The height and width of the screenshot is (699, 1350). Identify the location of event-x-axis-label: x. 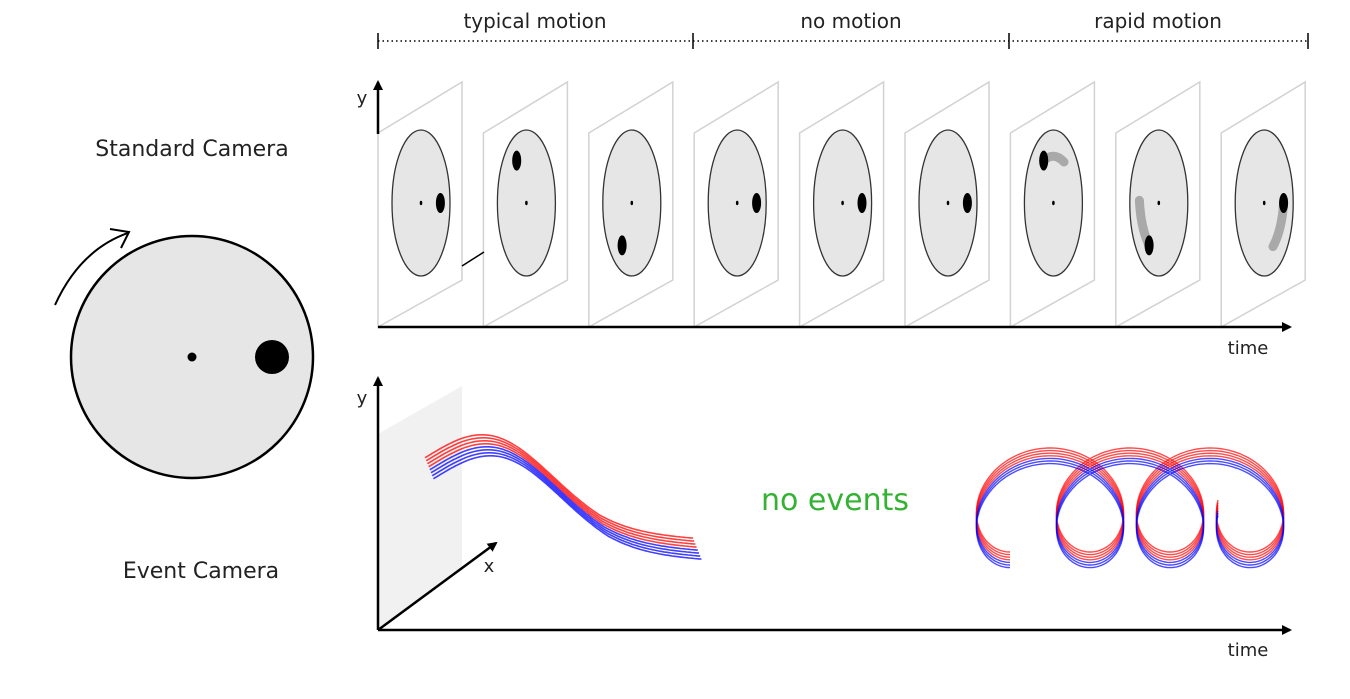
(489, 566).